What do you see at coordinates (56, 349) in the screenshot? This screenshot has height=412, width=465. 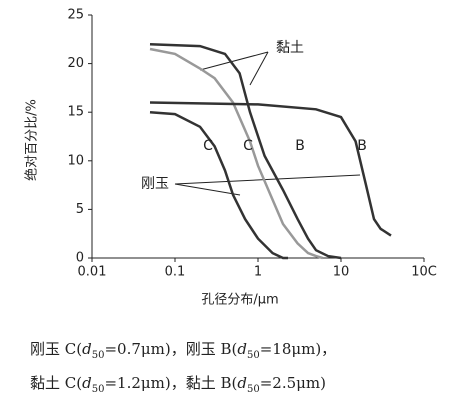 I see `caption-part: 刚玉 C(` at bounding box center [56, 349].